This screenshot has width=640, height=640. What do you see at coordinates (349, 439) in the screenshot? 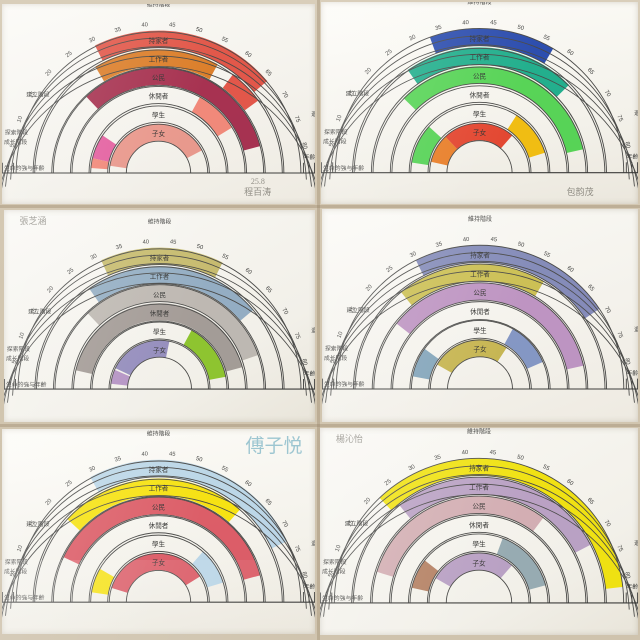
I see `student-signature: 楊沁怡` at bounding box center [349, 439].